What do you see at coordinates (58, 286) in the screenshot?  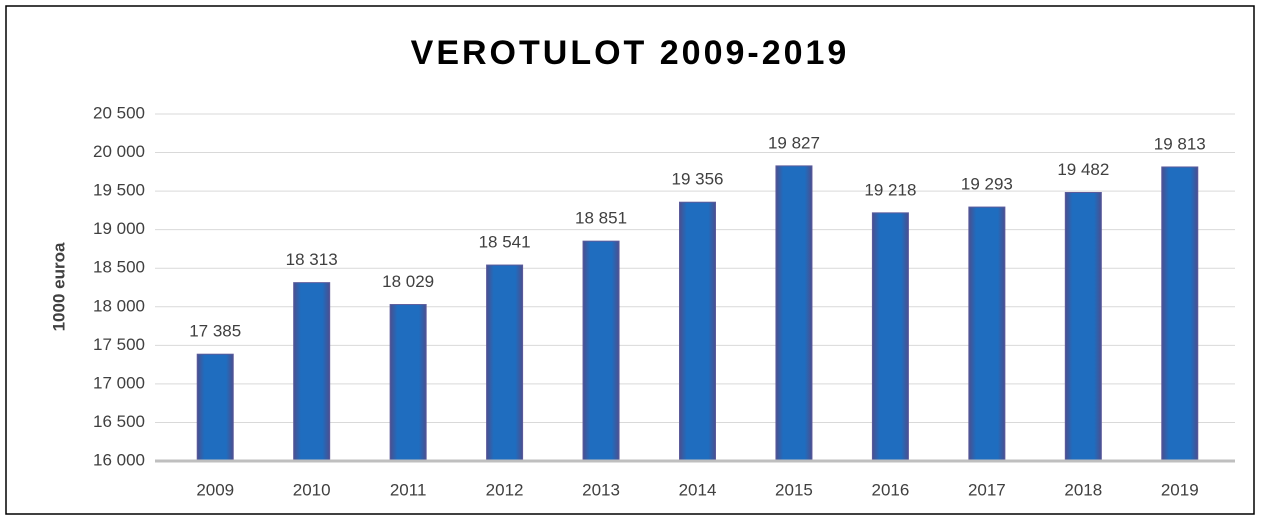 I see `y-axis-label: 1000 euroa` at bounding box center [58, 286].